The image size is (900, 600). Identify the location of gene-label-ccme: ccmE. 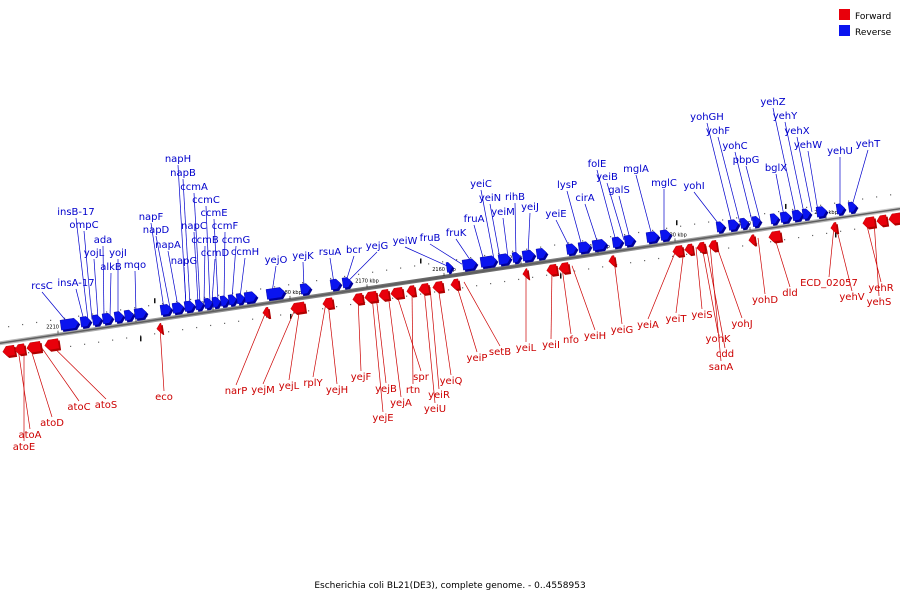
(213, 213).